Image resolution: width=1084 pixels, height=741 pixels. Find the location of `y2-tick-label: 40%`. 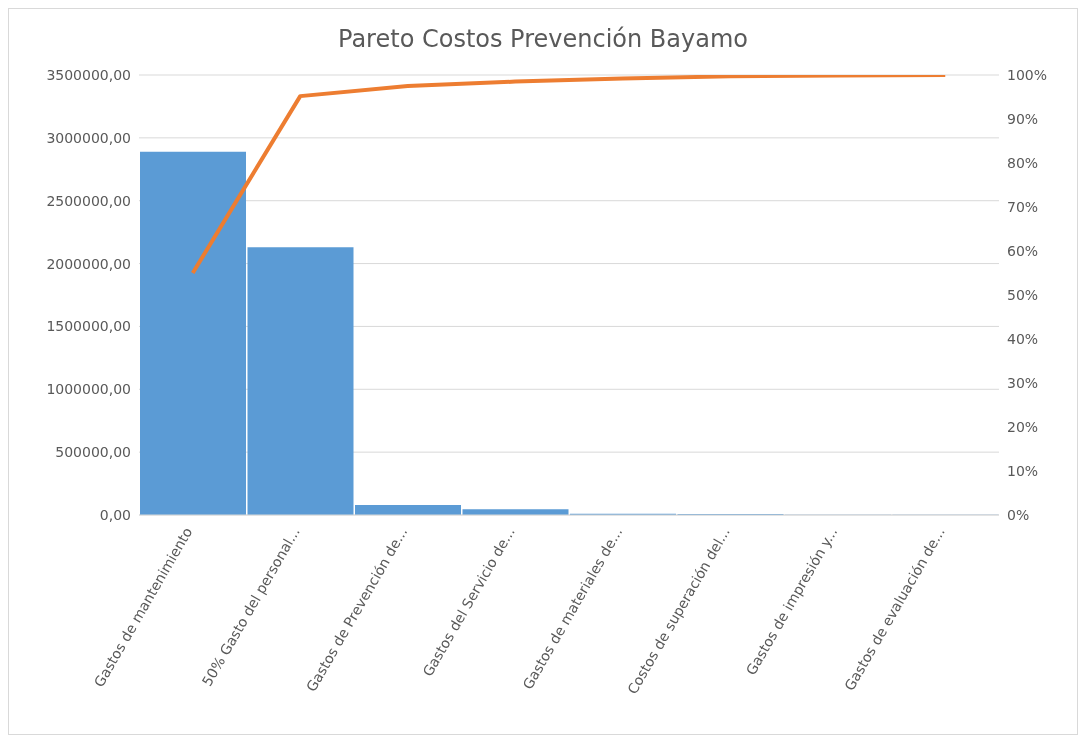

y2-tick-label: 40% is located at coordinates (1023, 338).